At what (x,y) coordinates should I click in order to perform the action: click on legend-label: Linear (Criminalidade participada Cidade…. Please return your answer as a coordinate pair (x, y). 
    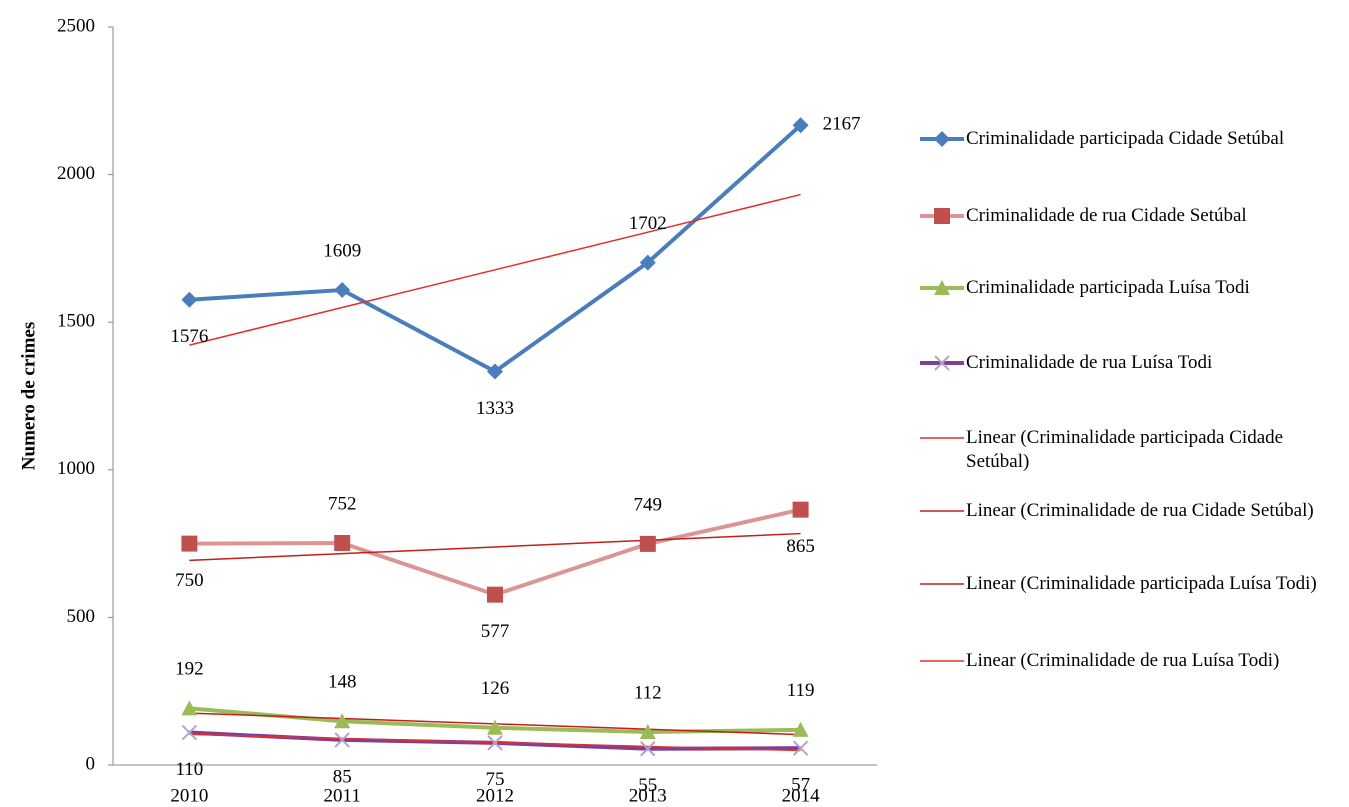
    Looking at the image, I should click on (1125, 449).